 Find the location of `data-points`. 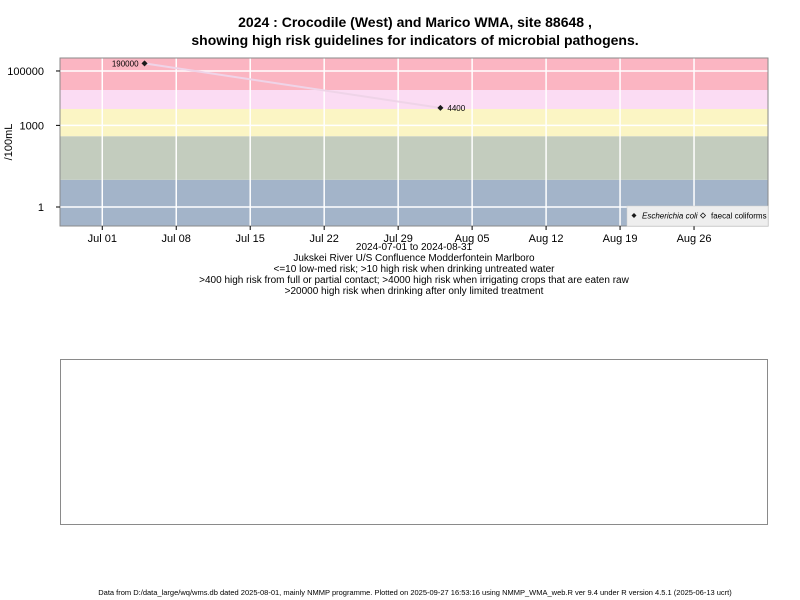

data-points is located at coordinates (292, 85).